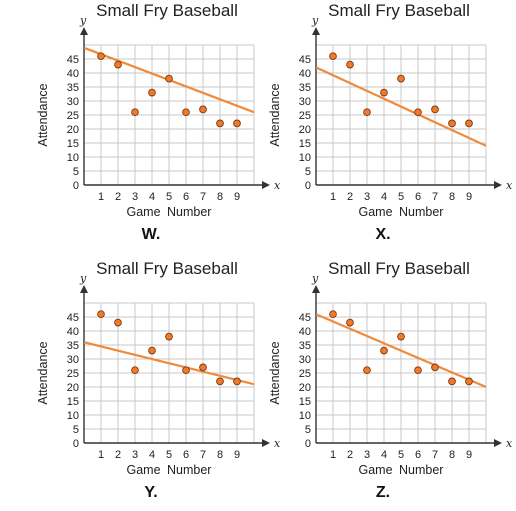 The image size is (516, 511). I want to click on x-tick-label: 5, so click(401, 455).